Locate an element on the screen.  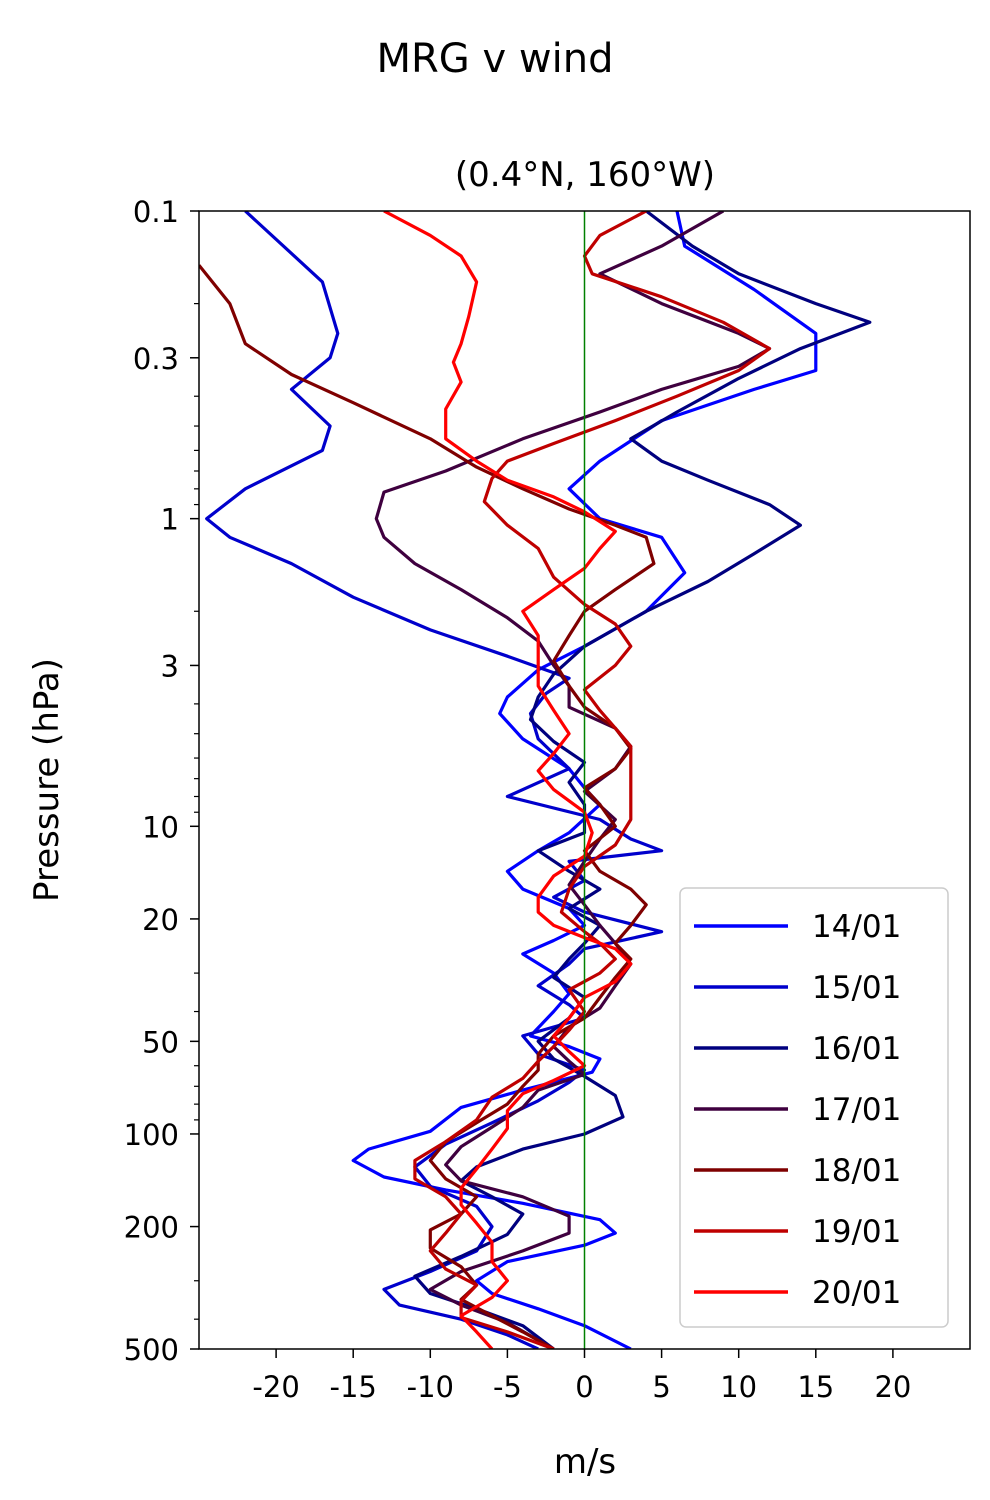
x-tick-label: 10 is located at coordinates (738, 1387).